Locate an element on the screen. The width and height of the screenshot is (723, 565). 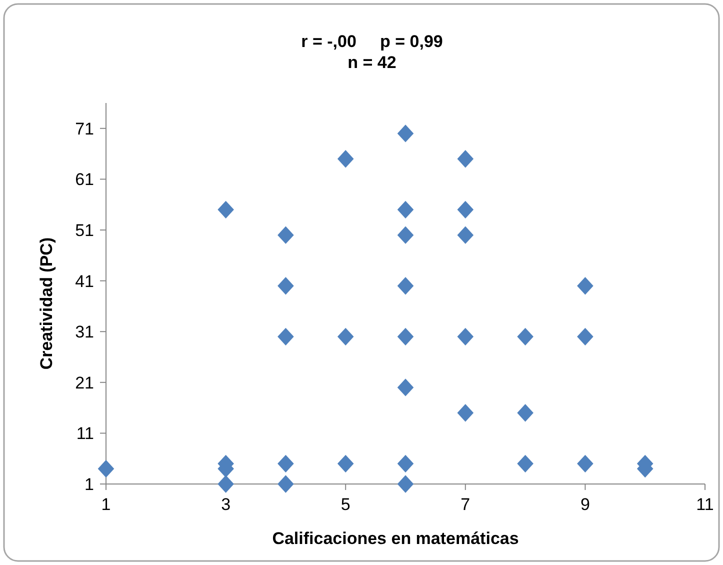
y-tick-label: 51 is located at coordinates (84, 230).